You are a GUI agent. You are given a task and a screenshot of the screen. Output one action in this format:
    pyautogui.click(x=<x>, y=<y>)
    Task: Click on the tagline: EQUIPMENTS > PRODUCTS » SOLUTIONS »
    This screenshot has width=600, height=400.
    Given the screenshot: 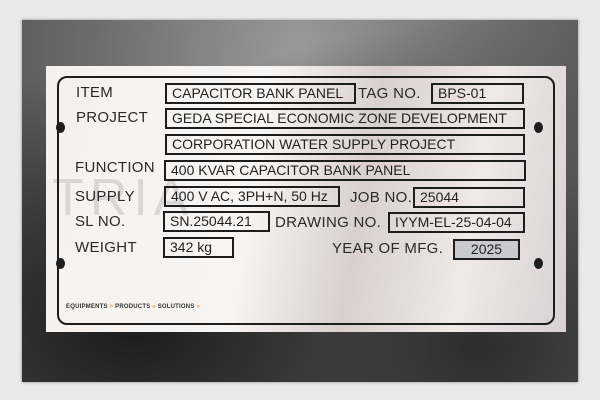 What is the action you would take?
    pyautogui.click(x=133, y=307)
    